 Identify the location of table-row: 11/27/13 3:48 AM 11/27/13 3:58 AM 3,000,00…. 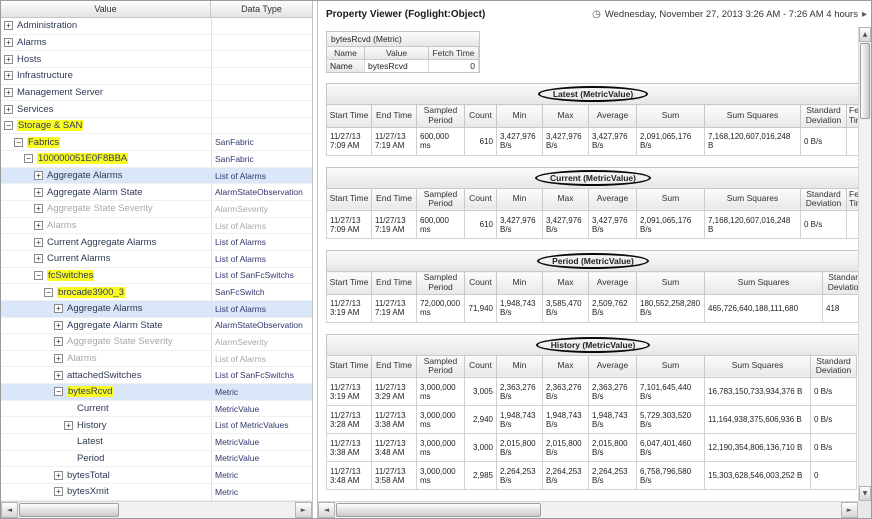
(591, 476).